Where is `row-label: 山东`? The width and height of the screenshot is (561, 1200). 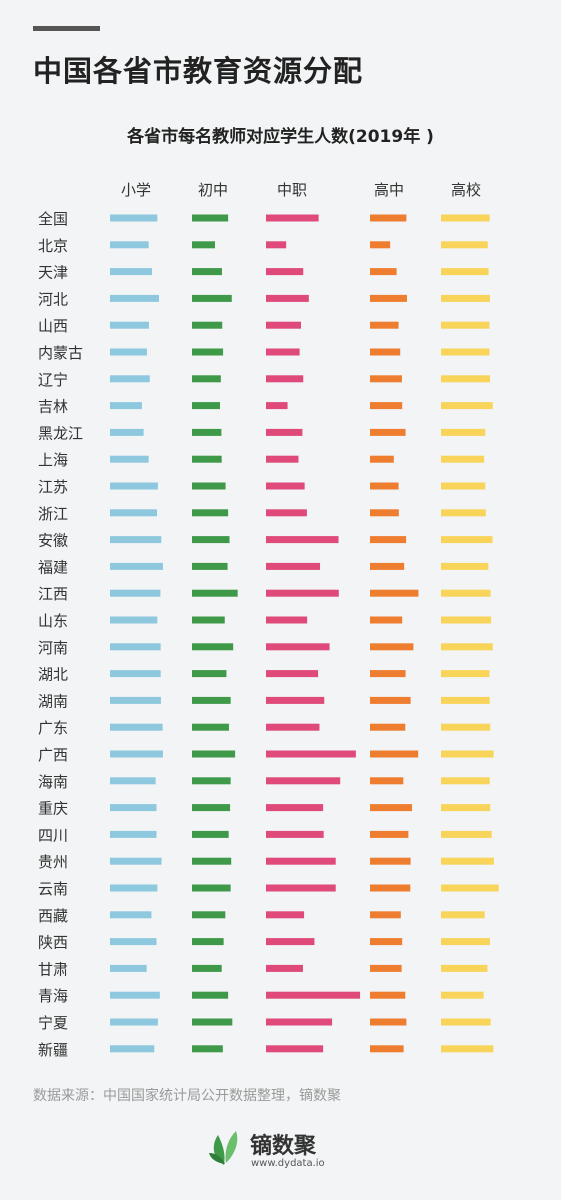
row-label: 山东 is located at coordinates (53, 621).